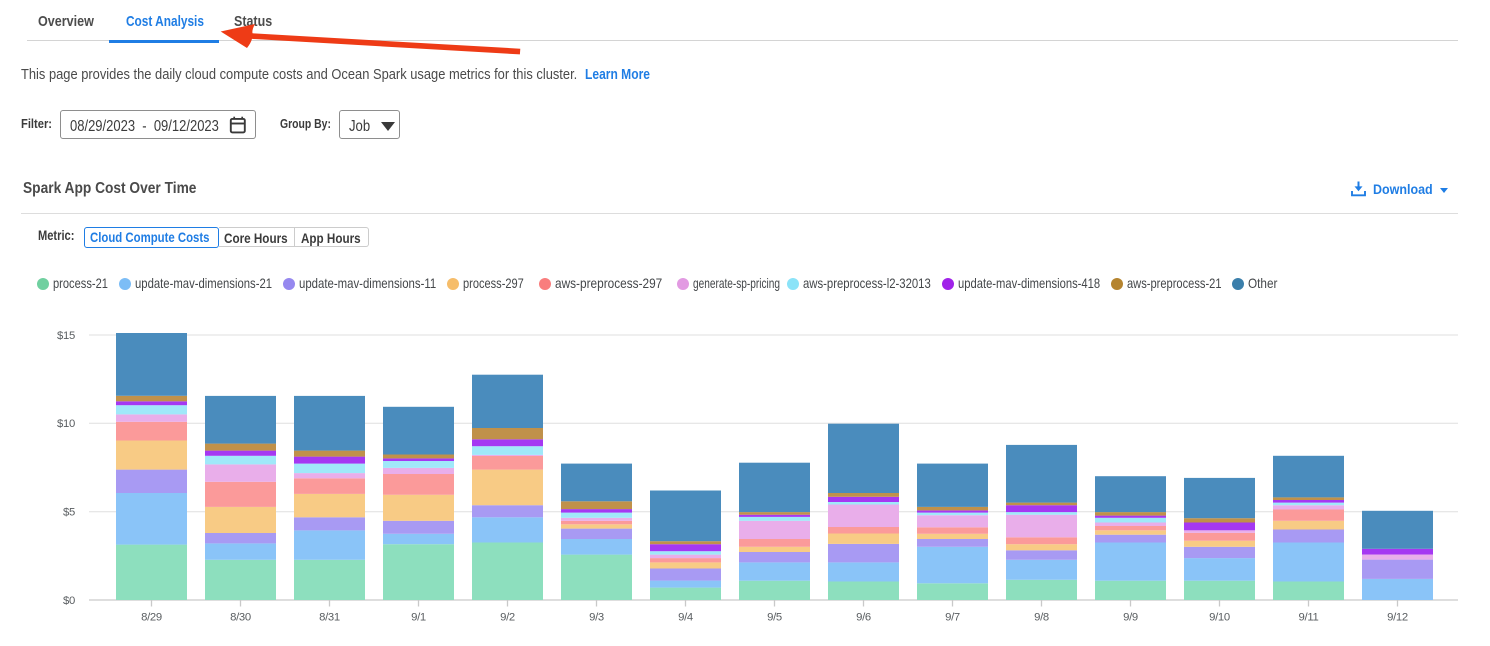  I want to click on svg-text: 9/4, so click(685, 618).